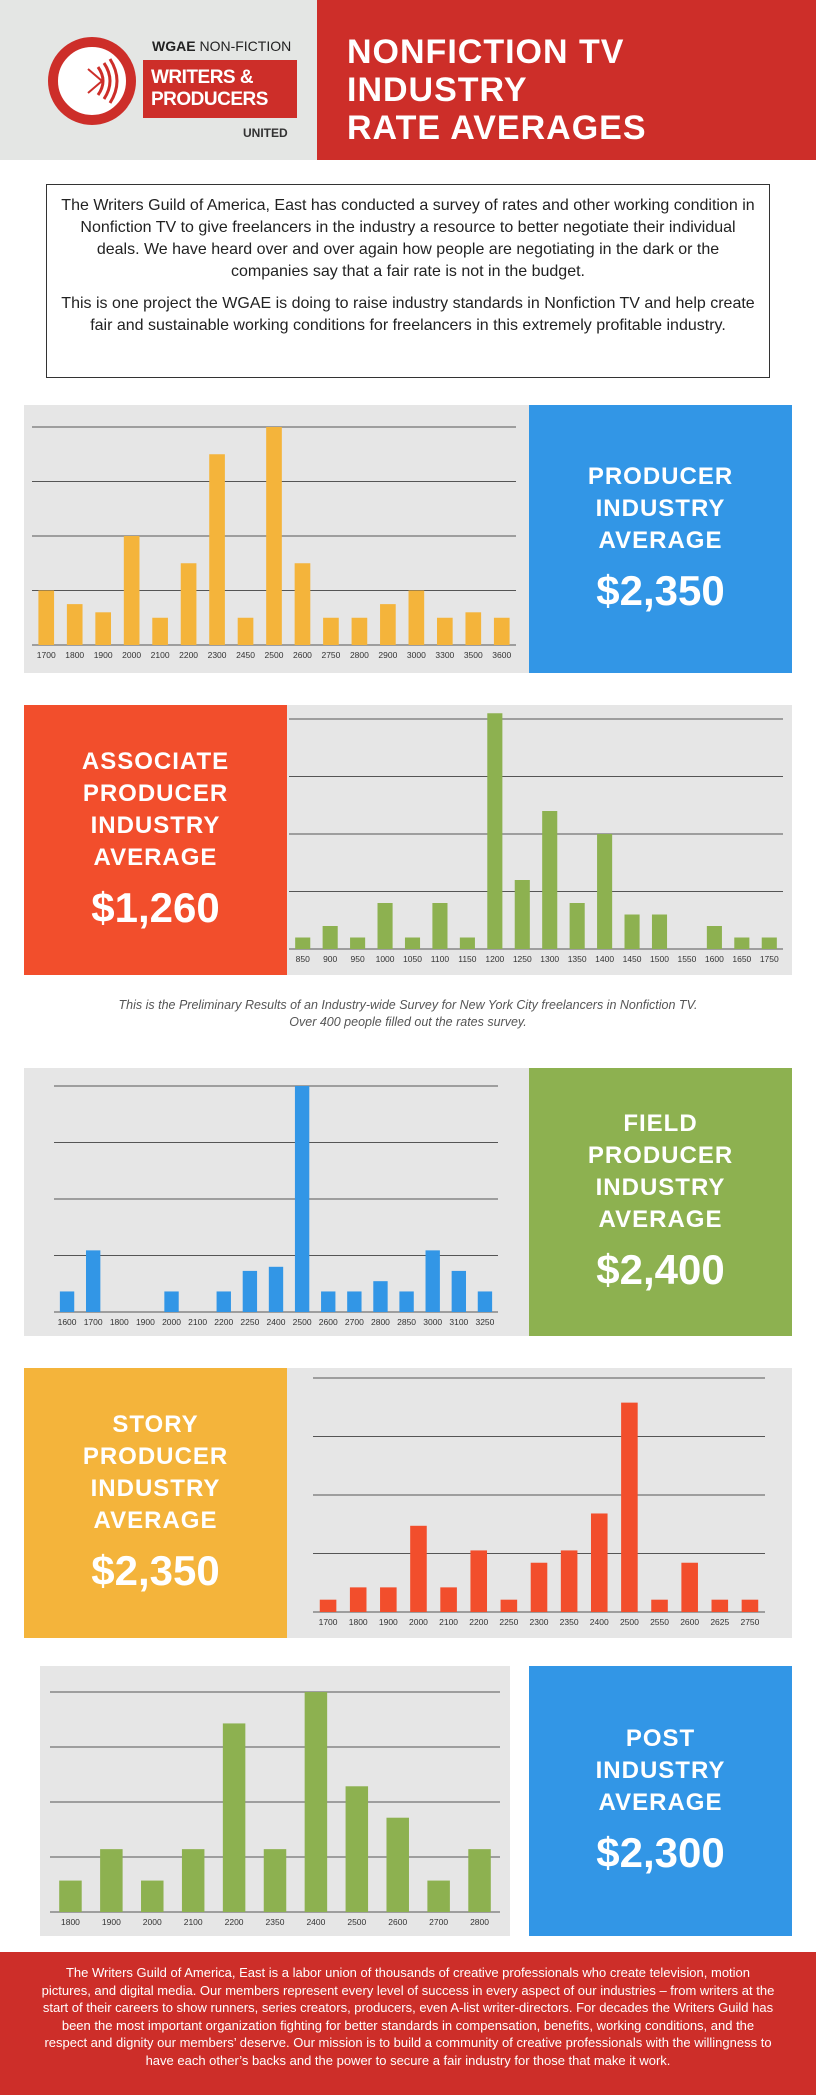 Image resolution: width=816 pixels, height=2095 pixels. I want to click on field-producer-average-amount: $2,400, so click(660, 1269).